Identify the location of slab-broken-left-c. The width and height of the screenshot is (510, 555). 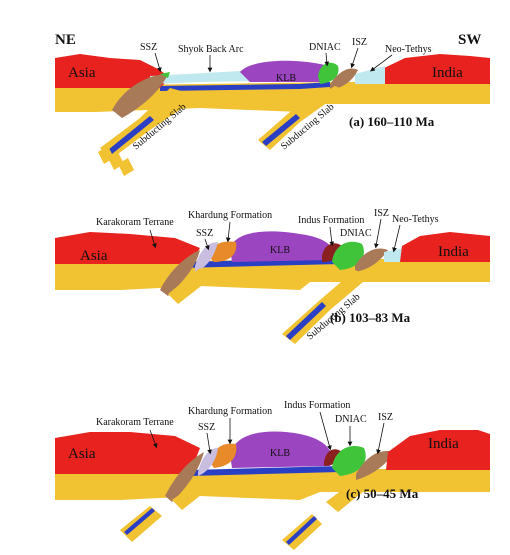
(141, 524).